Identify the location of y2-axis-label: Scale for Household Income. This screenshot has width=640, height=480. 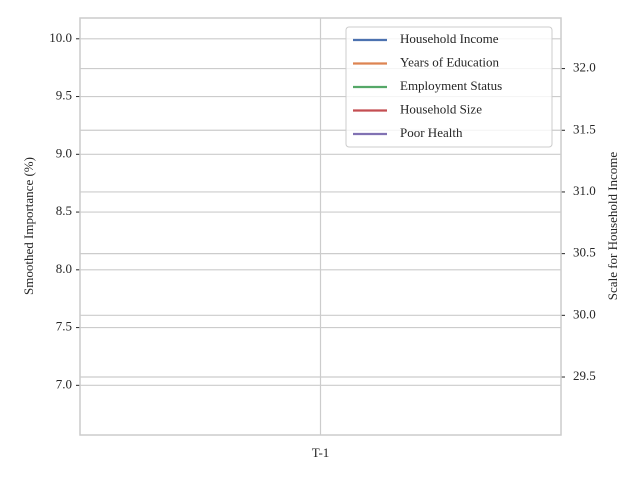
(612, 226).